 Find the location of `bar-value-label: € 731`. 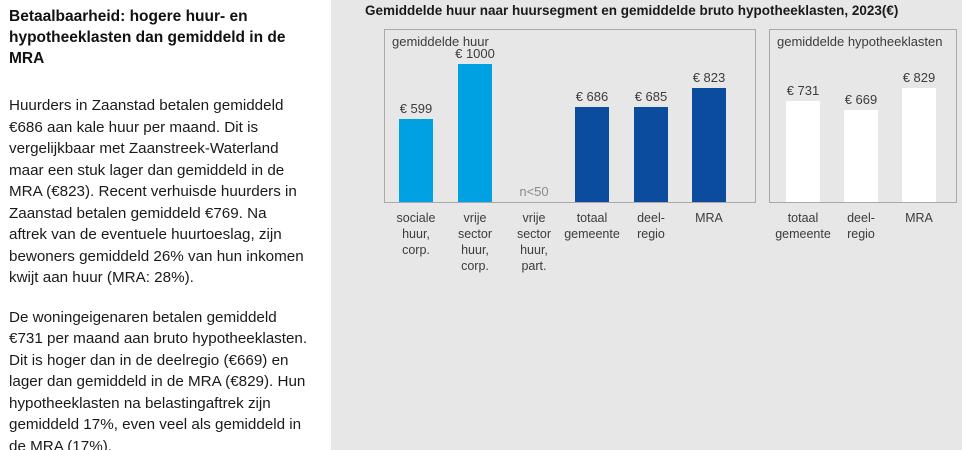

bar-value-label: € 731 is located at coordinates (803, 90).